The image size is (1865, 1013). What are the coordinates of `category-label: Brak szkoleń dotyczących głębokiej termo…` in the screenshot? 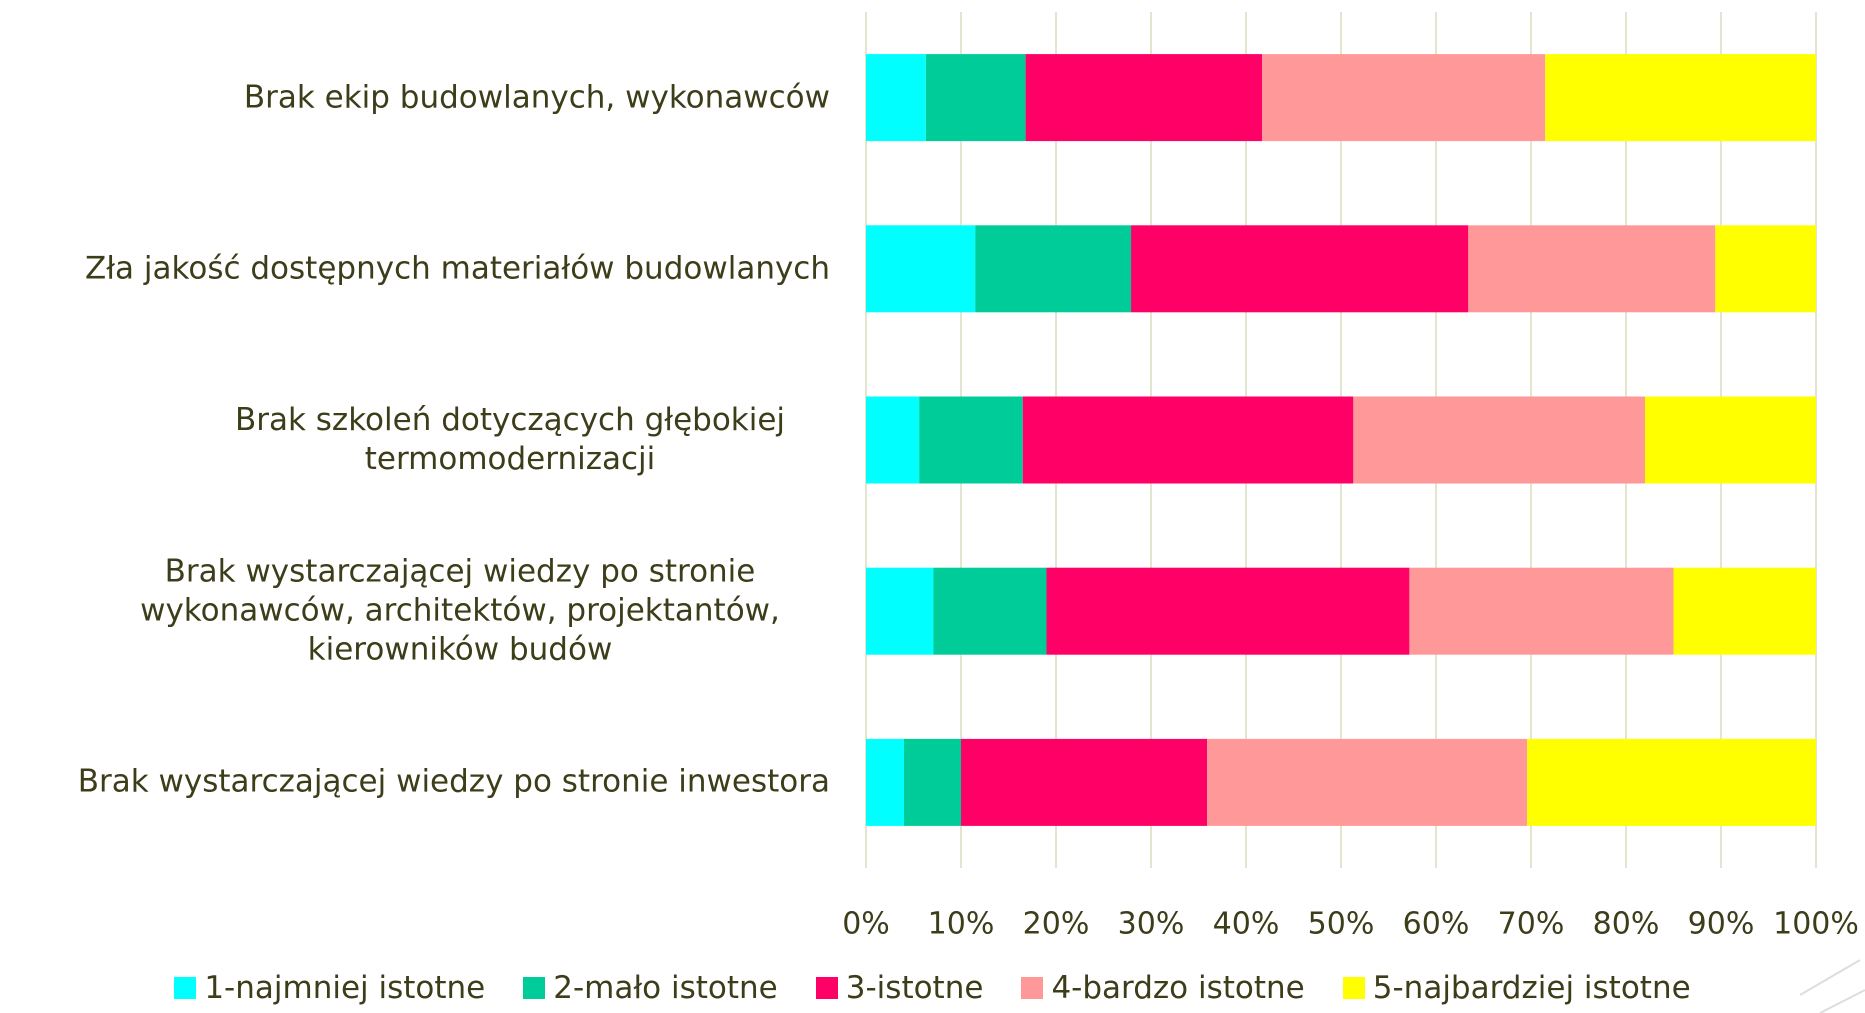 It's located at (510, 439).